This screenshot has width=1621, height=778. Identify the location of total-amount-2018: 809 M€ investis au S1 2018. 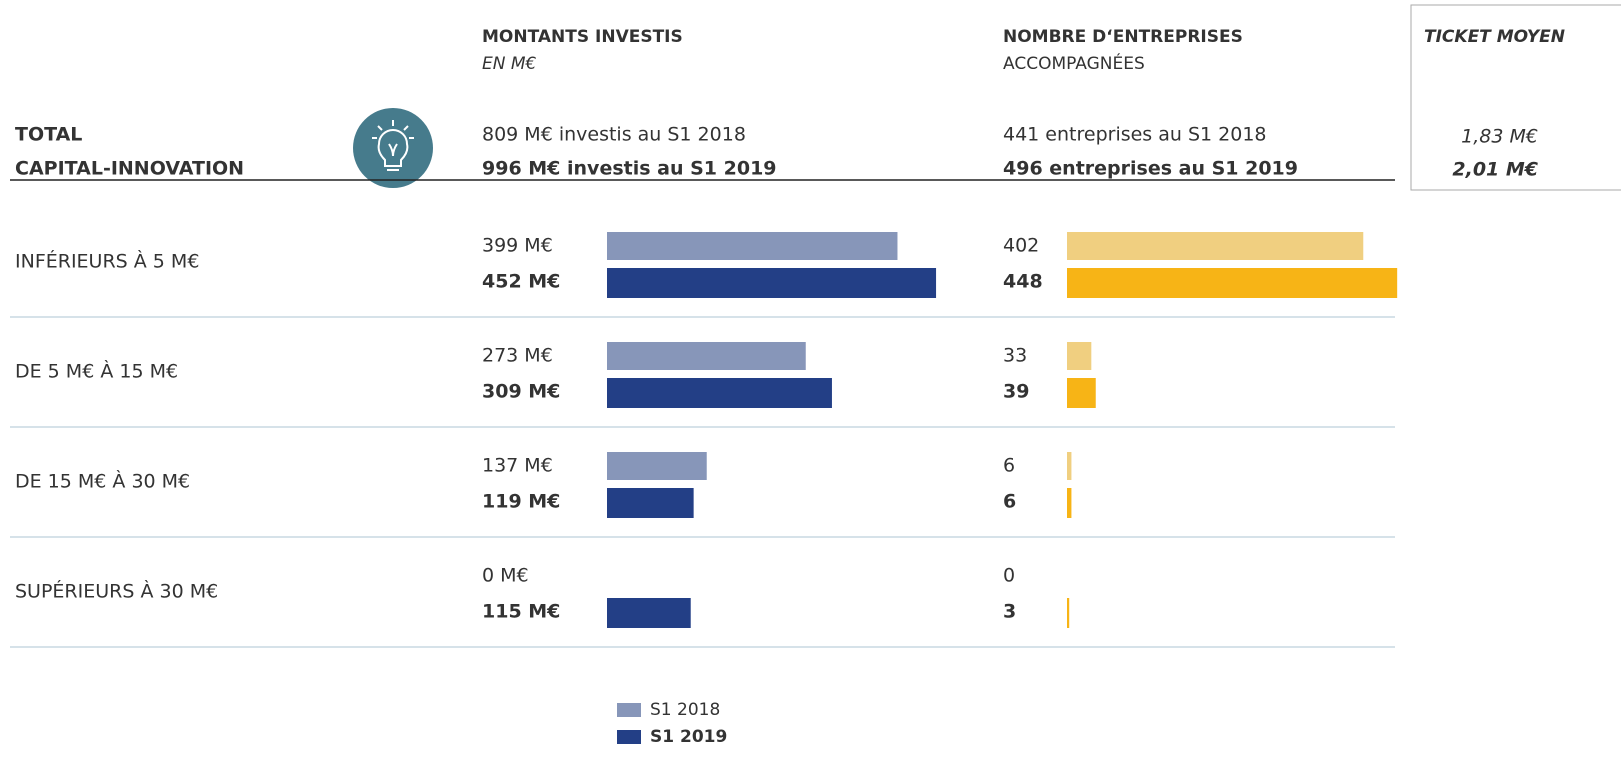
(614, 135).